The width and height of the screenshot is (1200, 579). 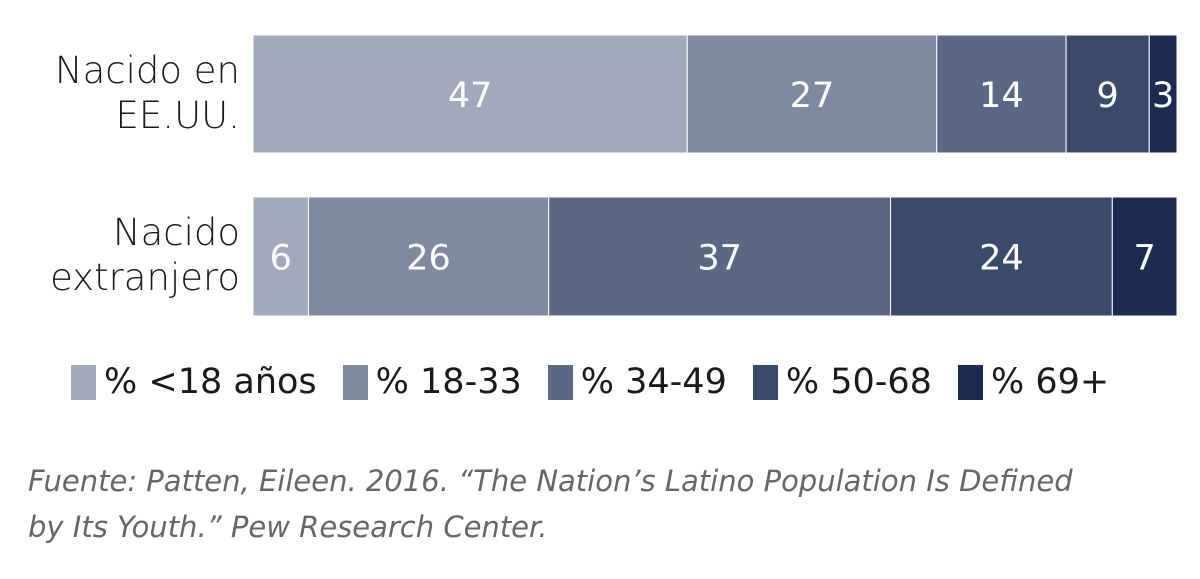 I want to click on data-label: 7, so click(x=1145, y=259).